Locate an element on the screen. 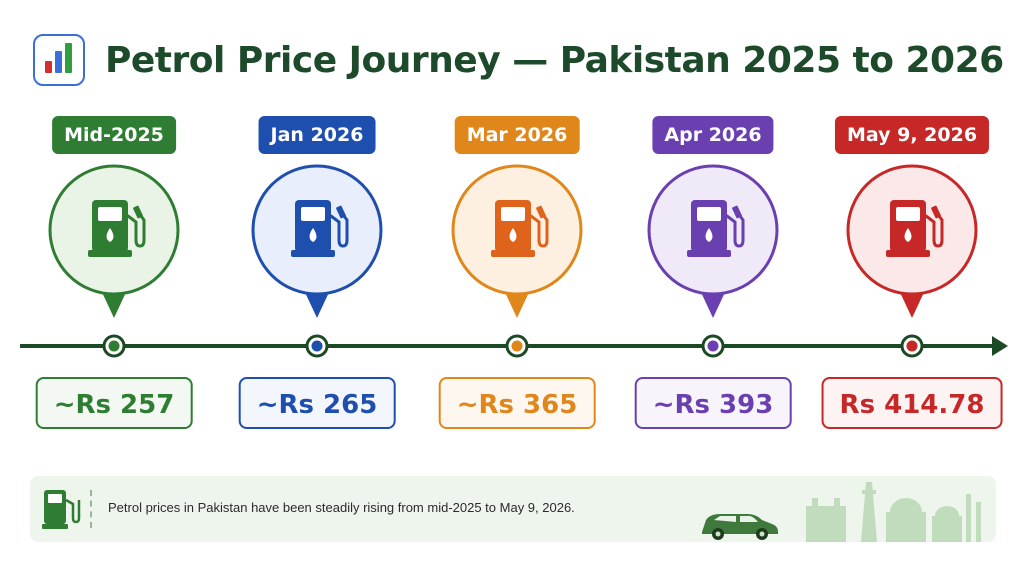 This screenshot has width=1024, height=562. bar-chart-icon is located at coordinates (59, 60).